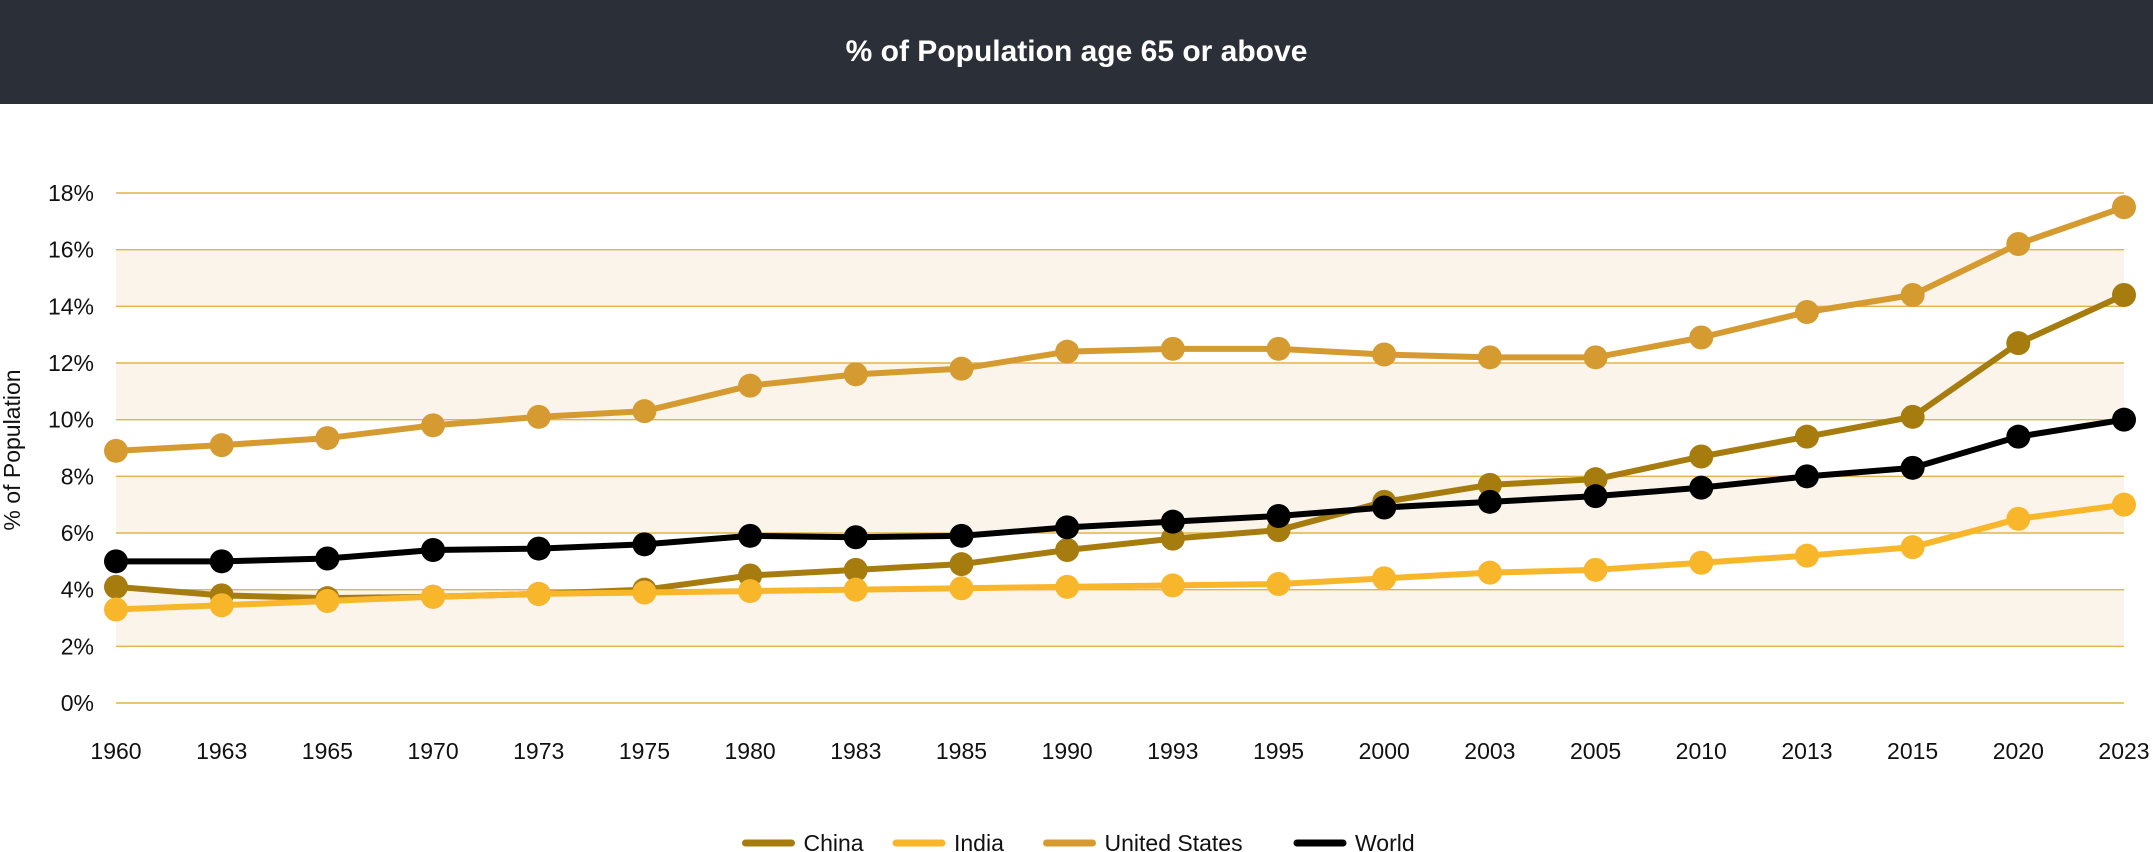 This screenshot has width=2153, height=852. I want to click on x-tick-label: 1970, so click(432, 751).